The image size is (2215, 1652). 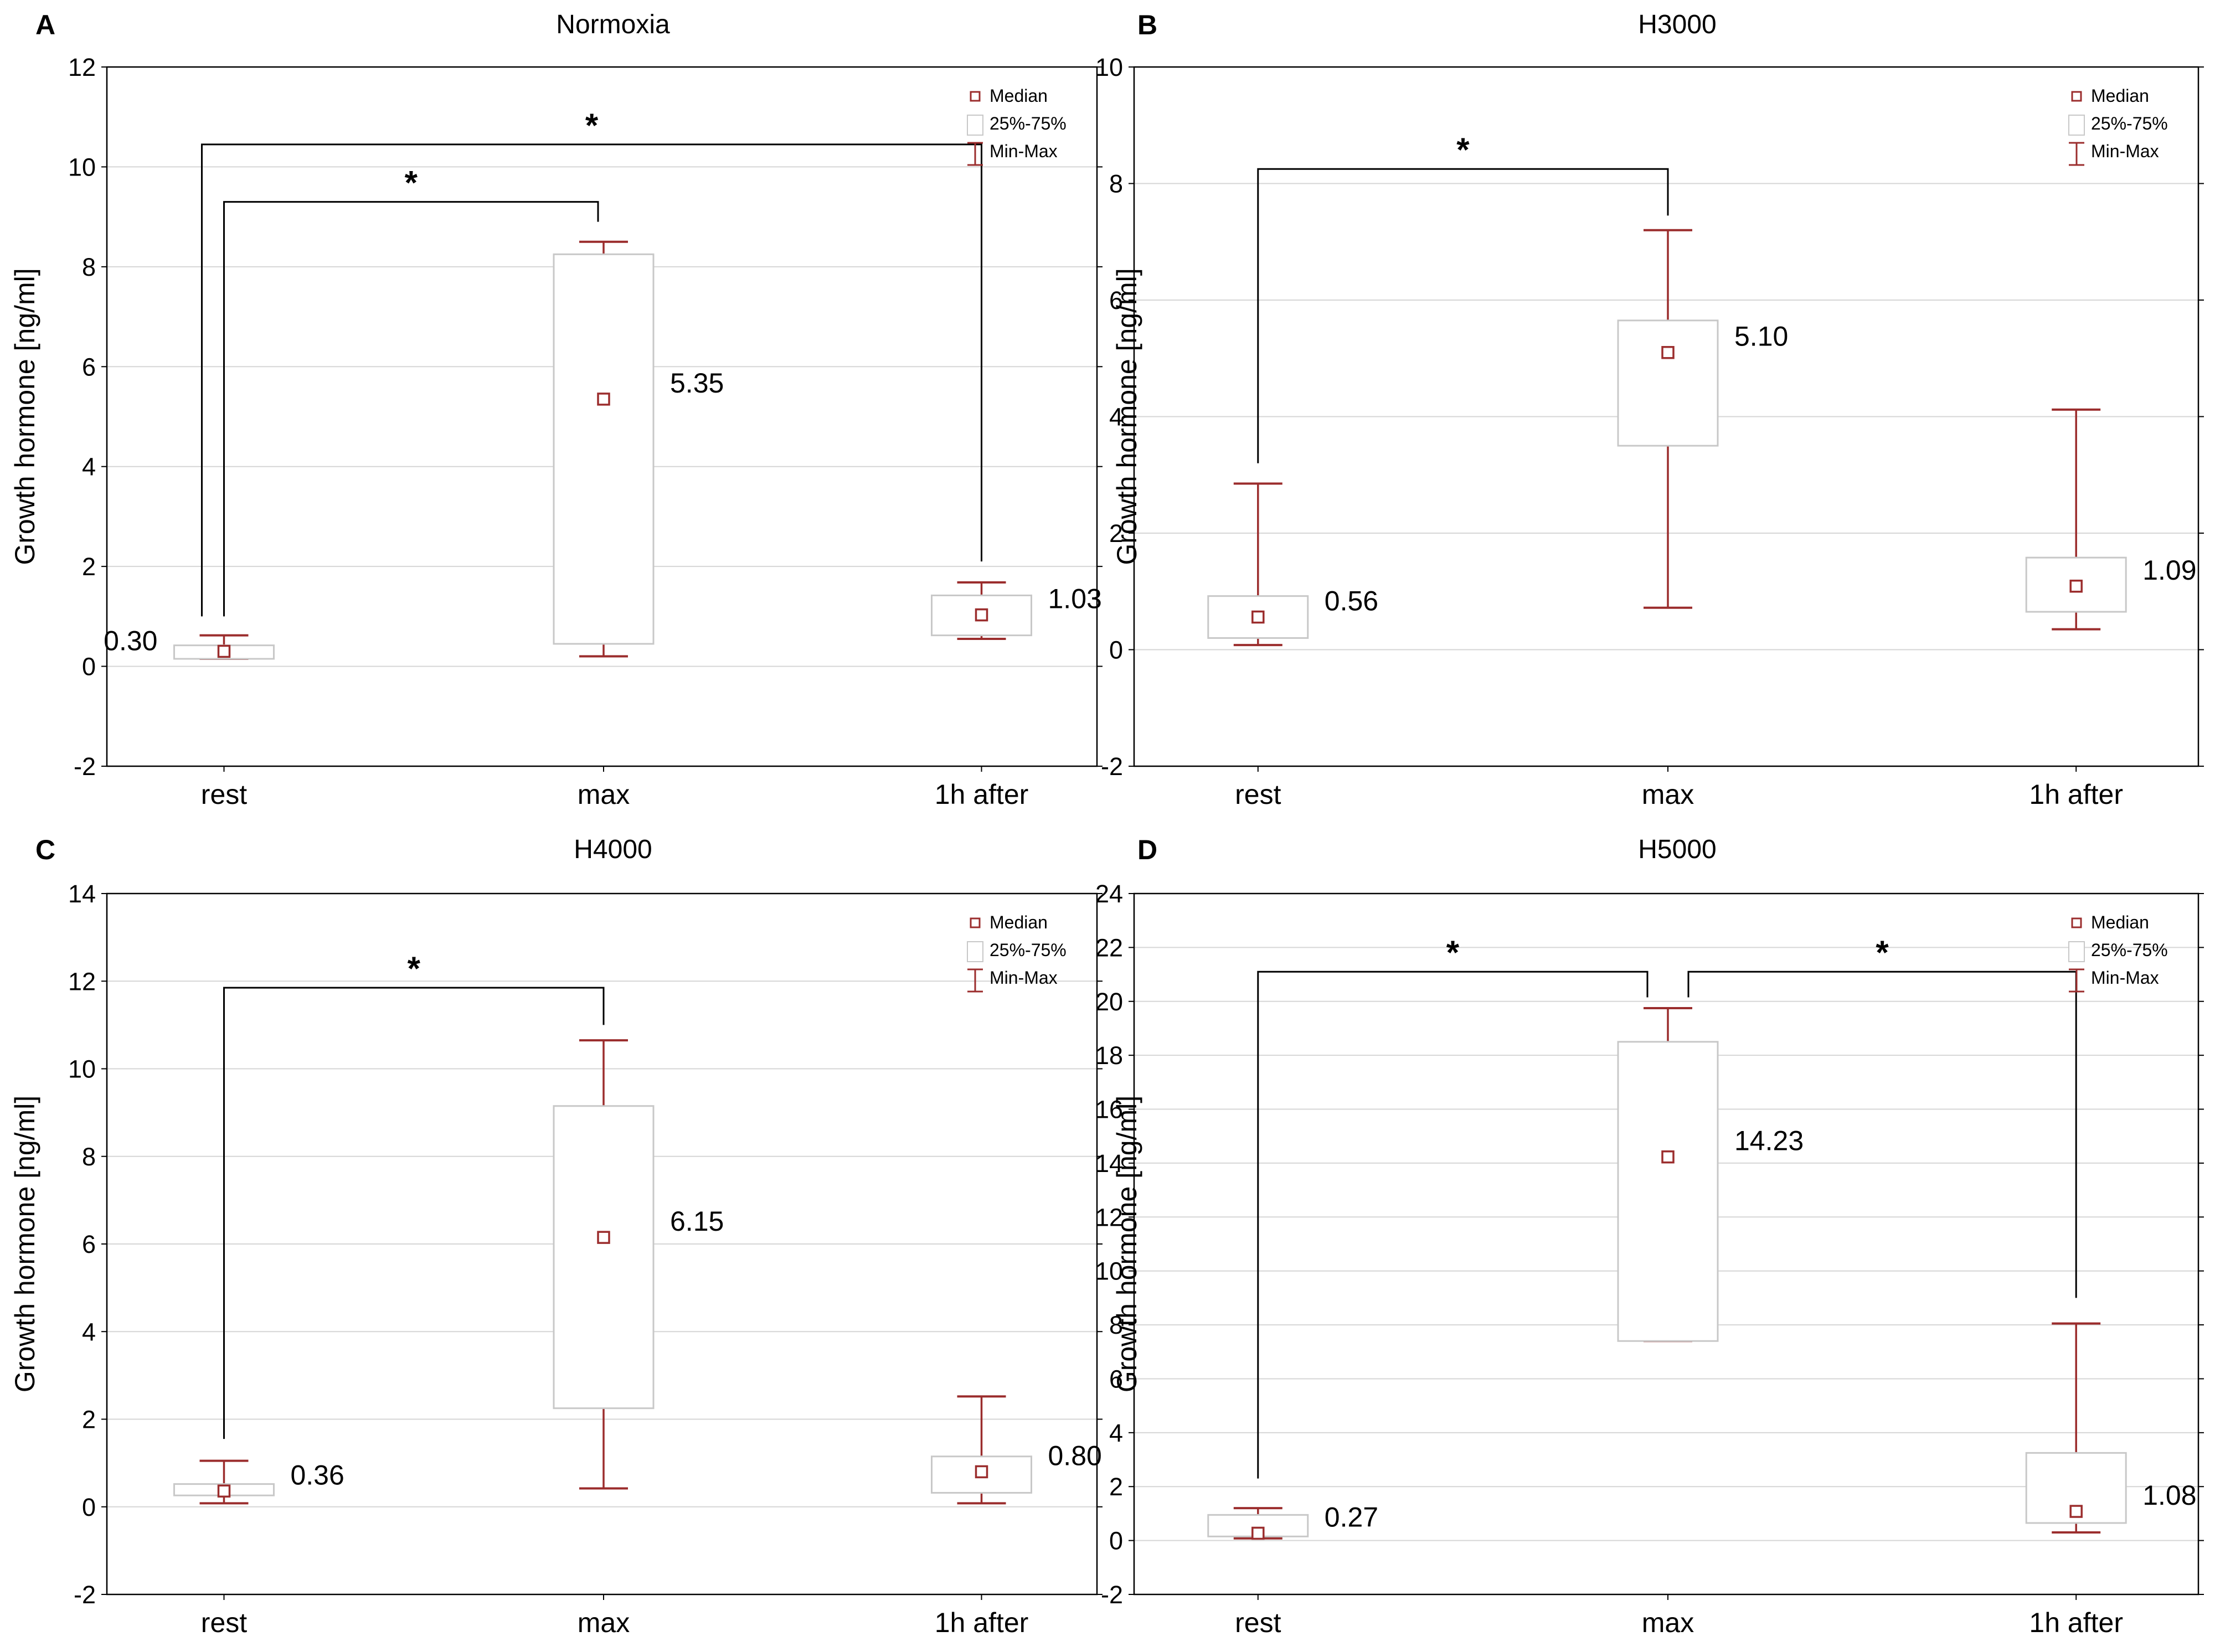 I want to click on panel-letter: D, so click(x=1147, y=850).